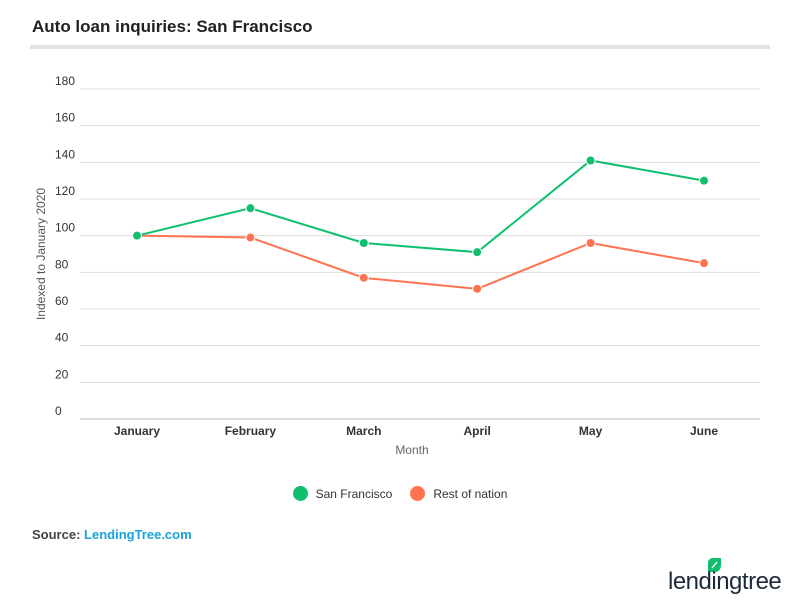 The height and width of the screenshot is (606, 800). I want to click on y-tick-label: 20, so click(62, 374).